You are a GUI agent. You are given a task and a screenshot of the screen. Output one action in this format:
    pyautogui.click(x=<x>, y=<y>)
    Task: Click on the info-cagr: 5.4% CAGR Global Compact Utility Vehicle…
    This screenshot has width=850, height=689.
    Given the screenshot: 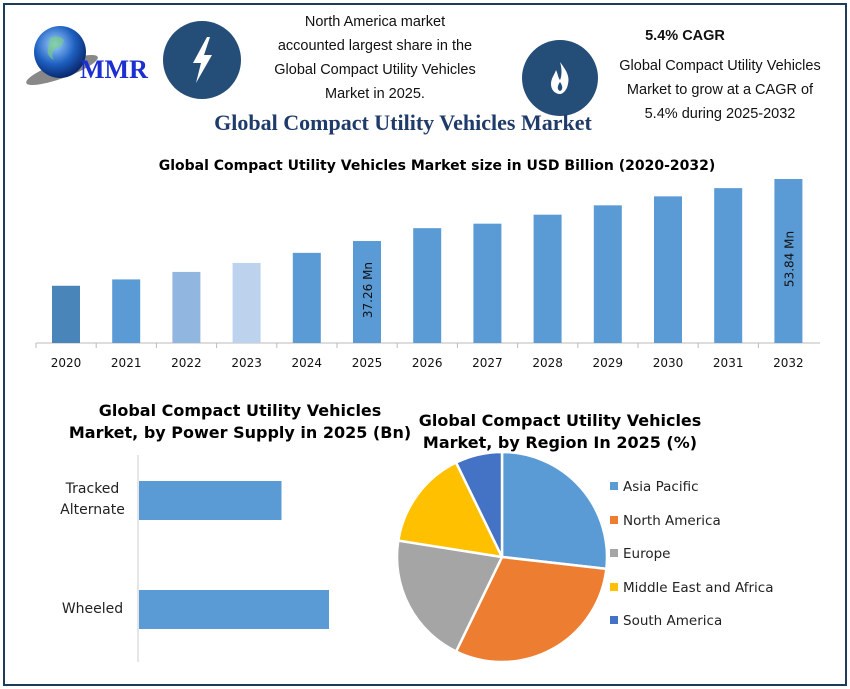 What is the action you would take?
    pyautogui.click(x=720, y=75)
    